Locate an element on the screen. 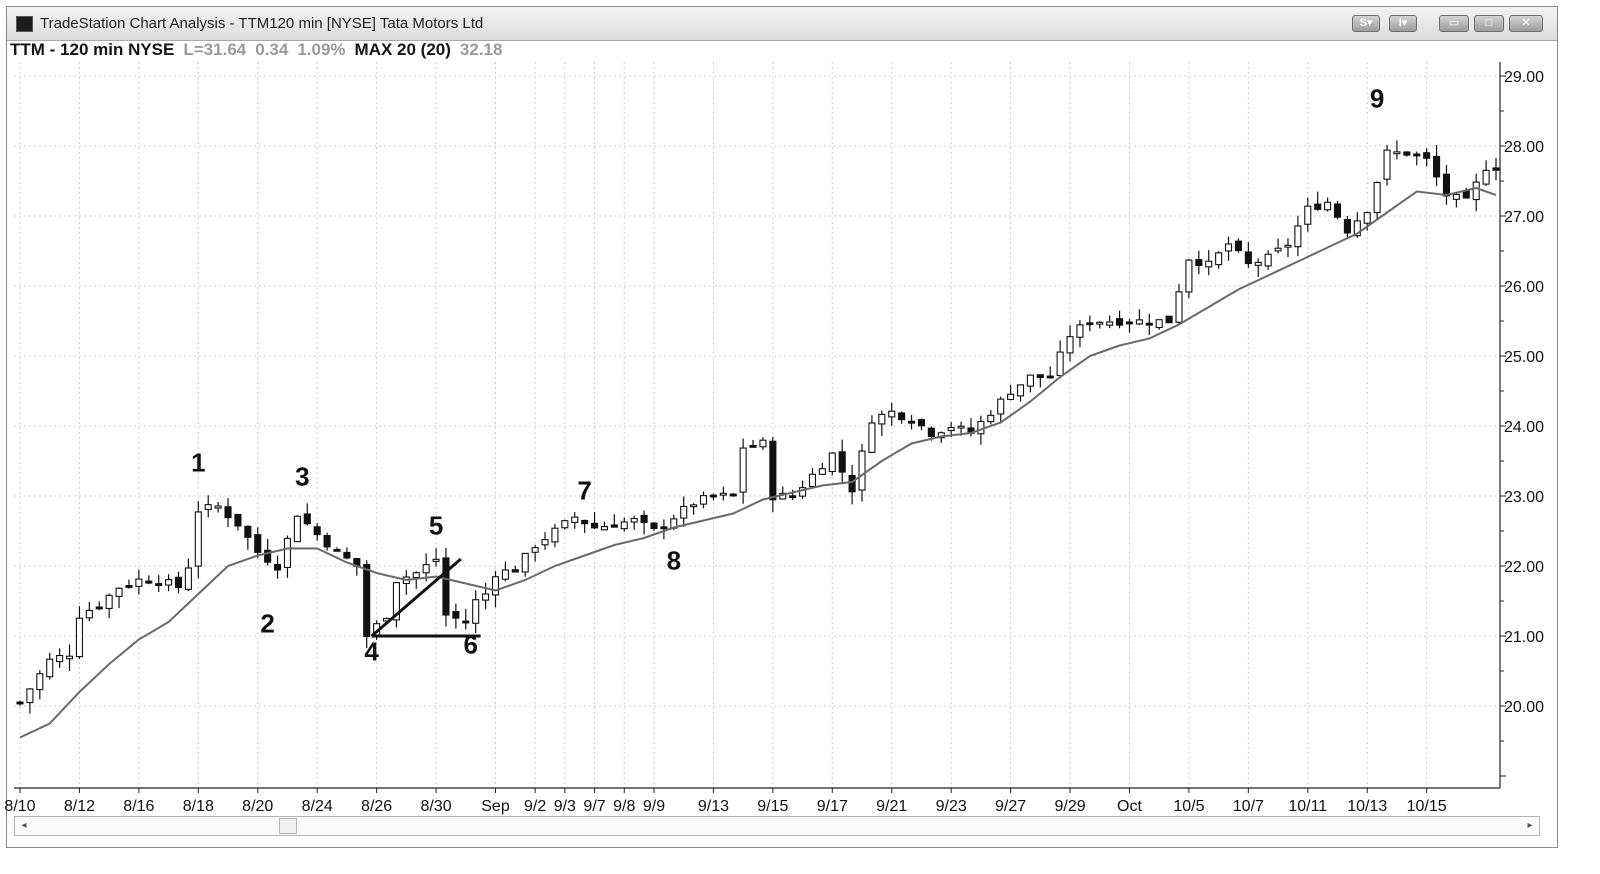 This screenshot has width=1600, height=874. x-tick-label: 9/2 is located at coordinates (535, 806).